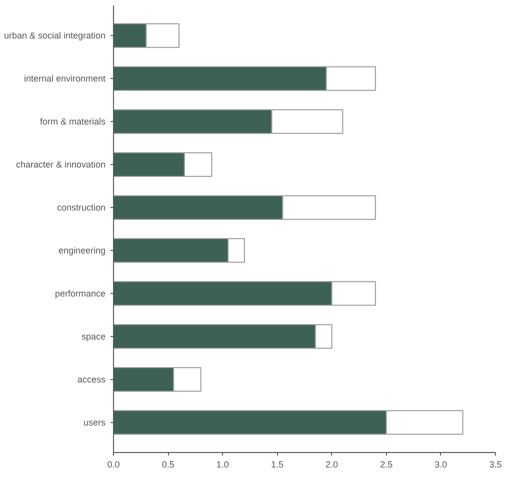 The width and height of the screenshot is (523, 478). What do you see at coordinates (332, 465) in the screenshot?
I see `x-tick-label: 2.0` at bounding box center [332, 465].